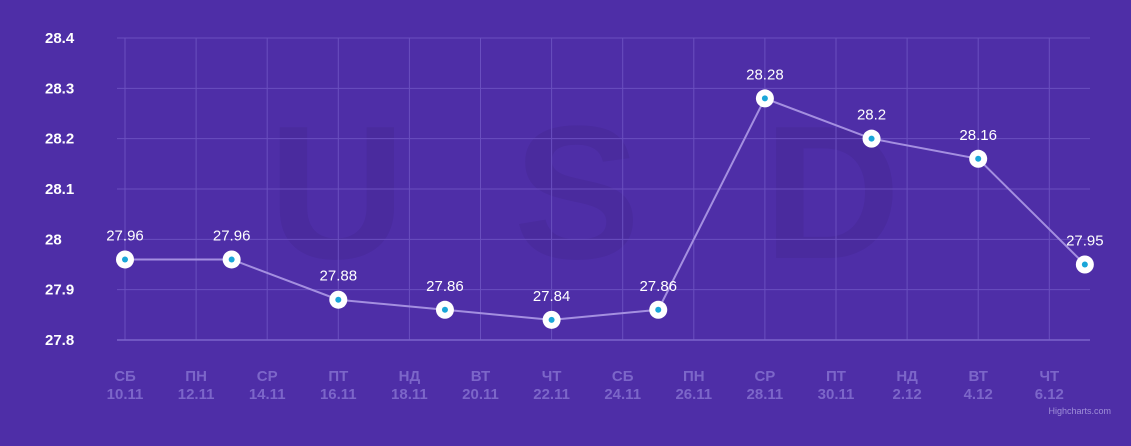  What do you see at coordinates (59, 340) in the screenshot?
I see `y-tick-label: 27.8` at bounding box center [59, 340].